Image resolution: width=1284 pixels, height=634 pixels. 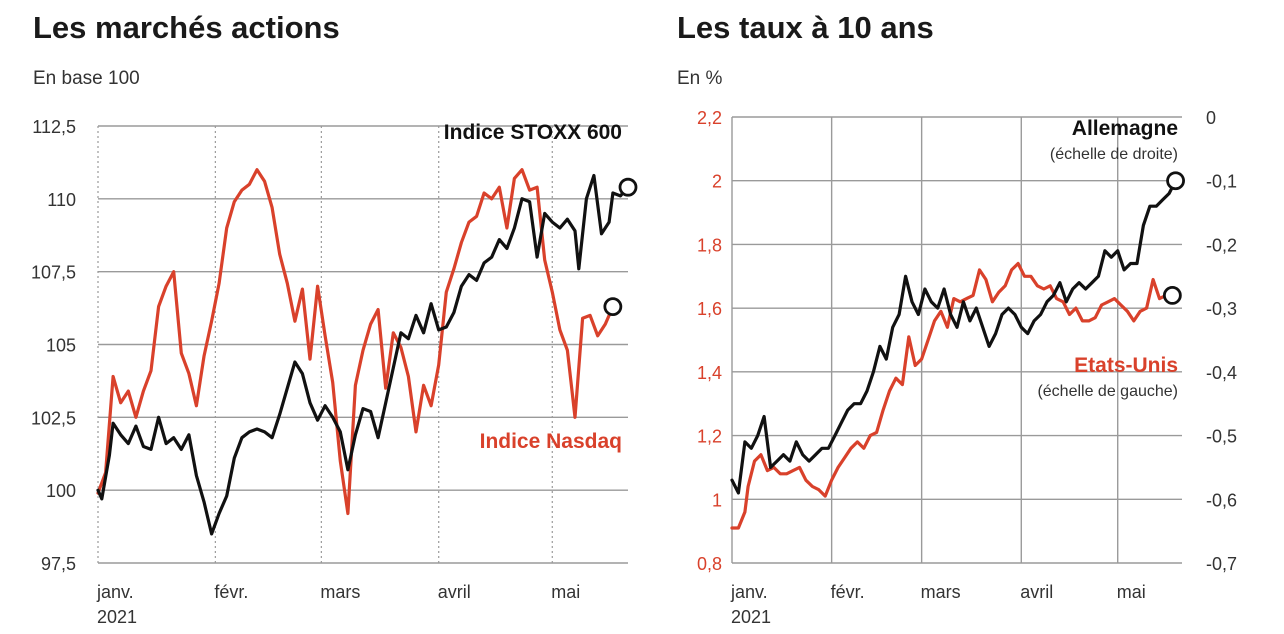 What do you see at coordinates (709, 564) in the screenshot?
I see `y-tick-label-left: 0,8` at bounding box center [709, 564].